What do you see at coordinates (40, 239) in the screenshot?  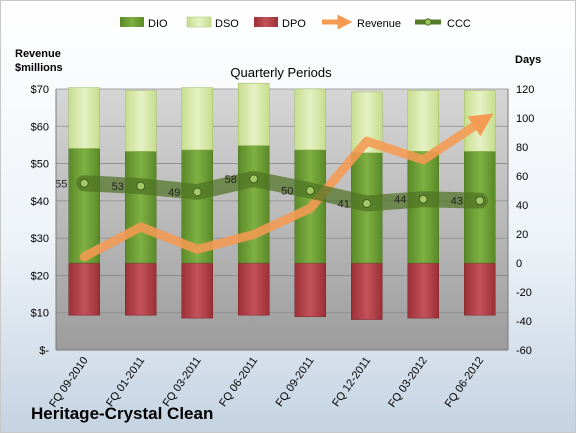 I see `y-left-tick-label: $30` at bounding box center [40, 239].